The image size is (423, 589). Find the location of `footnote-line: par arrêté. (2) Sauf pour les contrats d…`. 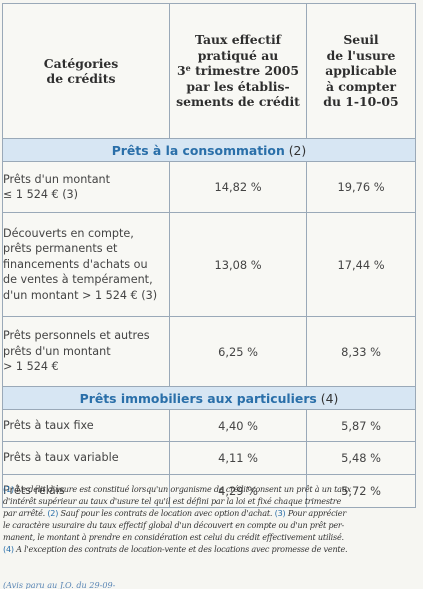

footnote-line: par arrêté. (2) Sauf pour les contrats d… is located at coordinates (210, 513).